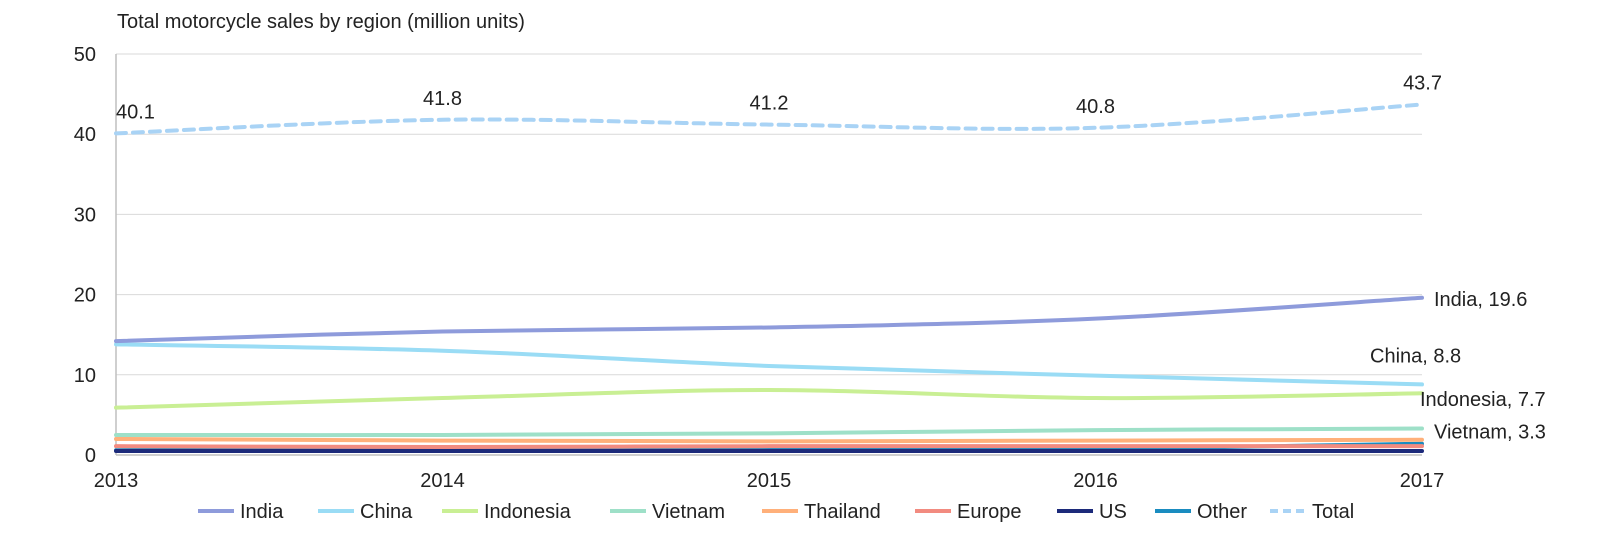  I want to click on legend-label: Thailand, so click(842, 512).